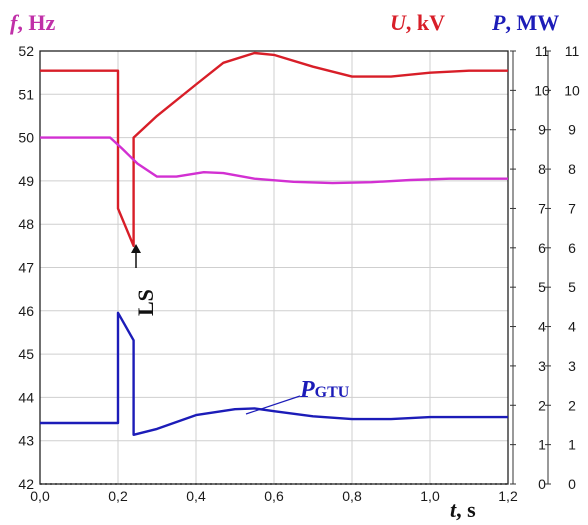 The image size is (588, 525). What do you see at coordinates (572, 130) in the screenshot?
I see `p-tick-label: 9` at bounding box center [572, 130].